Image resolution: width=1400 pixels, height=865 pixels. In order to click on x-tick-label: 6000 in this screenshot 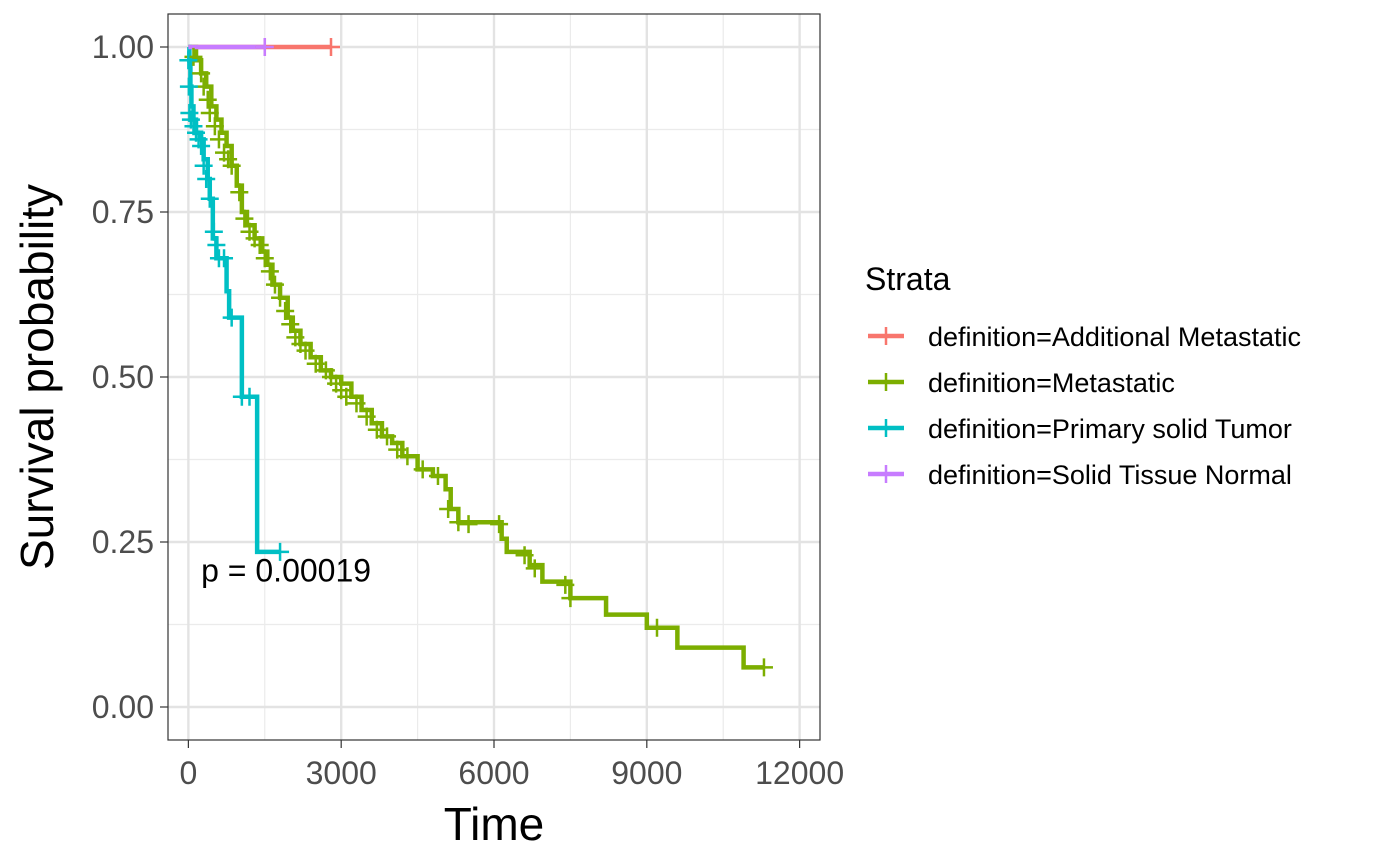, I will do `click(493, 773)`.